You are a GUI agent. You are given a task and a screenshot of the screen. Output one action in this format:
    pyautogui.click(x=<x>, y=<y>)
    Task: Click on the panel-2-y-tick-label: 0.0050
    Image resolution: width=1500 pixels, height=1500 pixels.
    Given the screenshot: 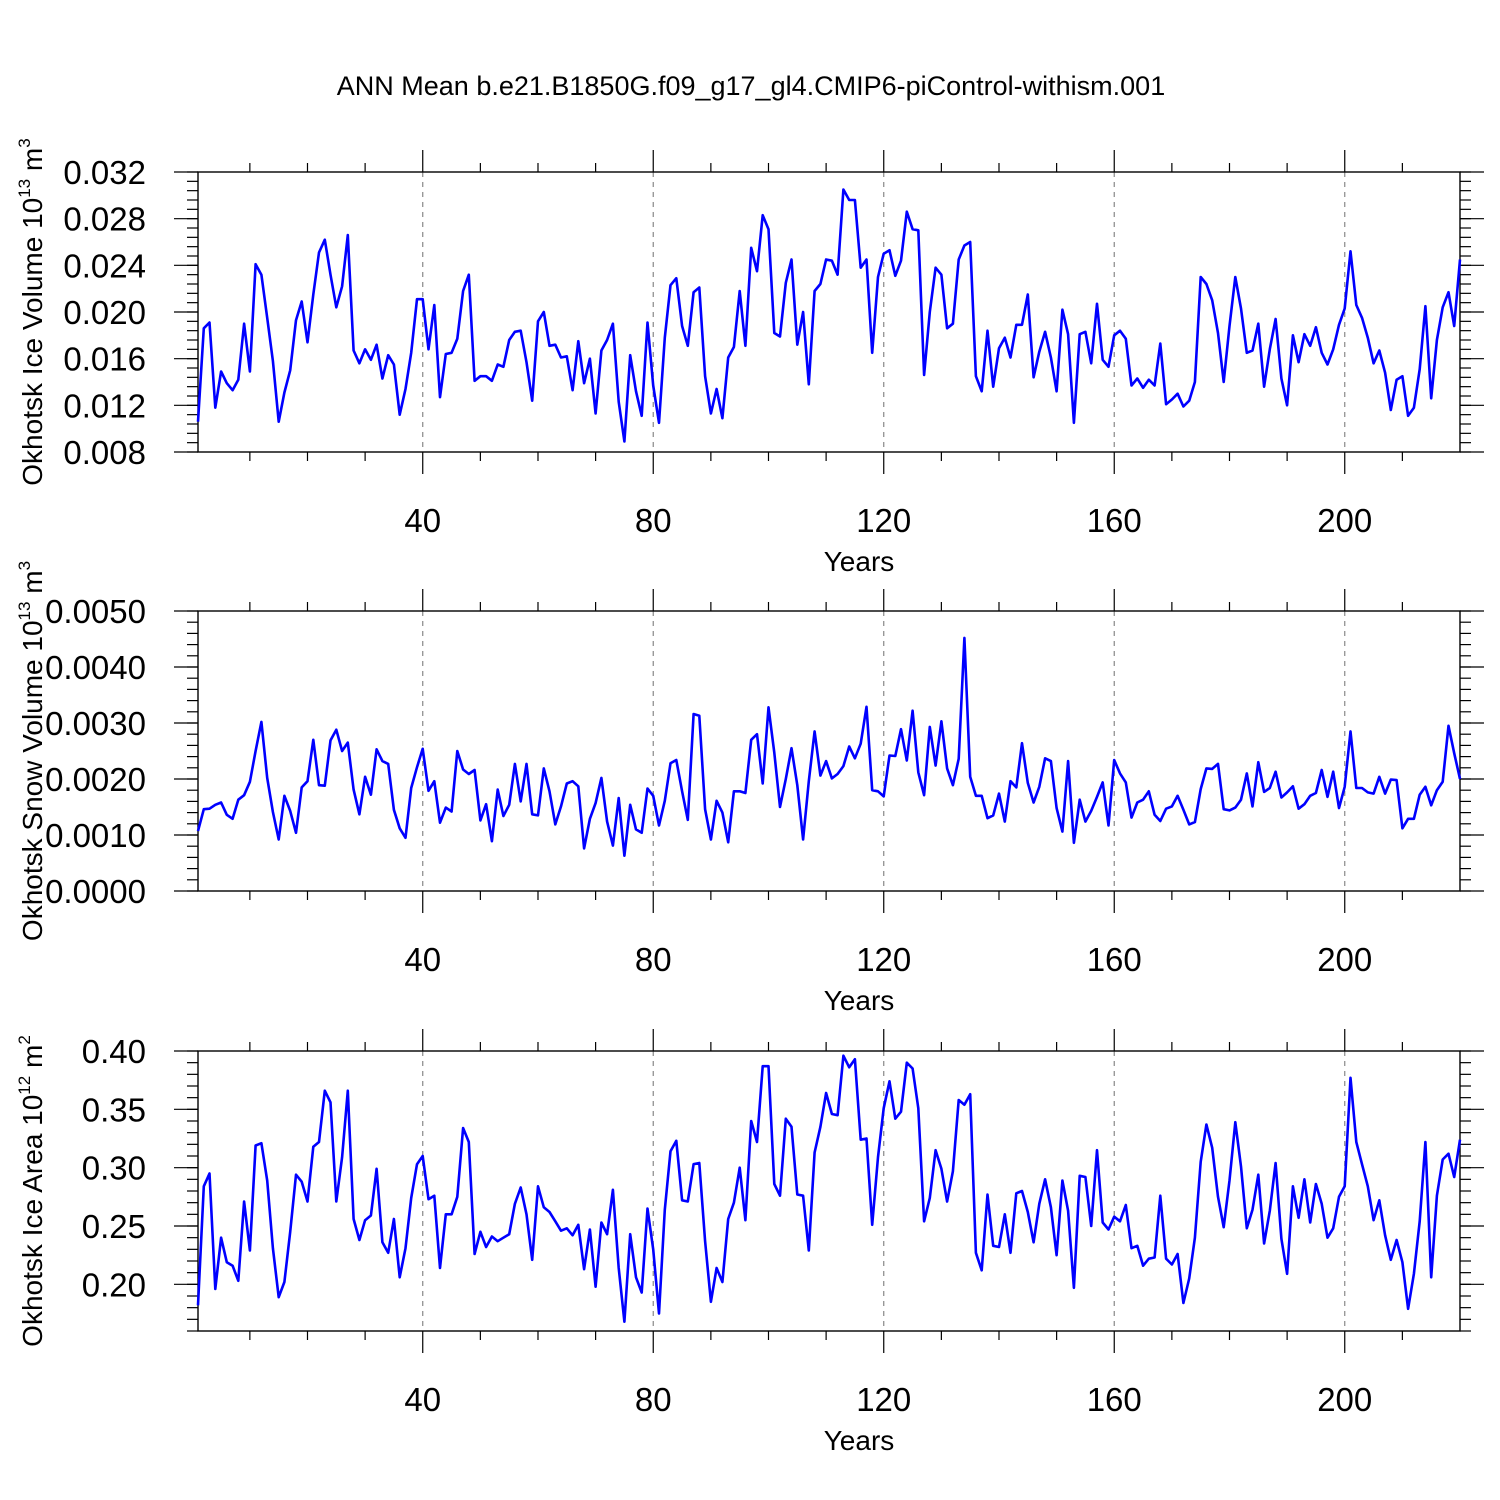 What is the action you would take?
    pyautogui.click(x=95, y=611)
    